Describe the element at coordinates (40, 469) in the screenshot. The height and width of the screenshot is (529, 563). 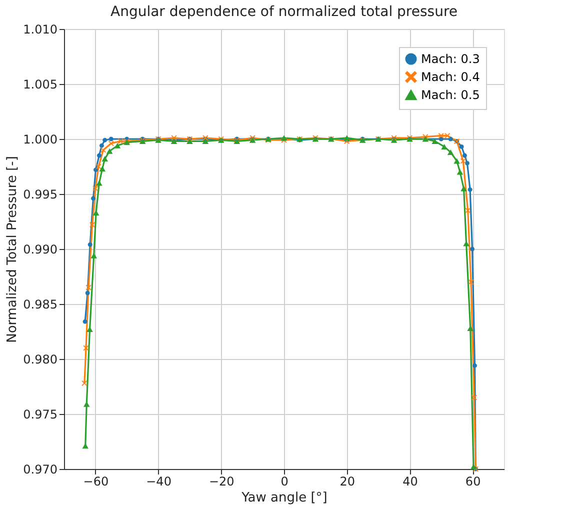
I see `y-tick-label: 0.970` at that location.